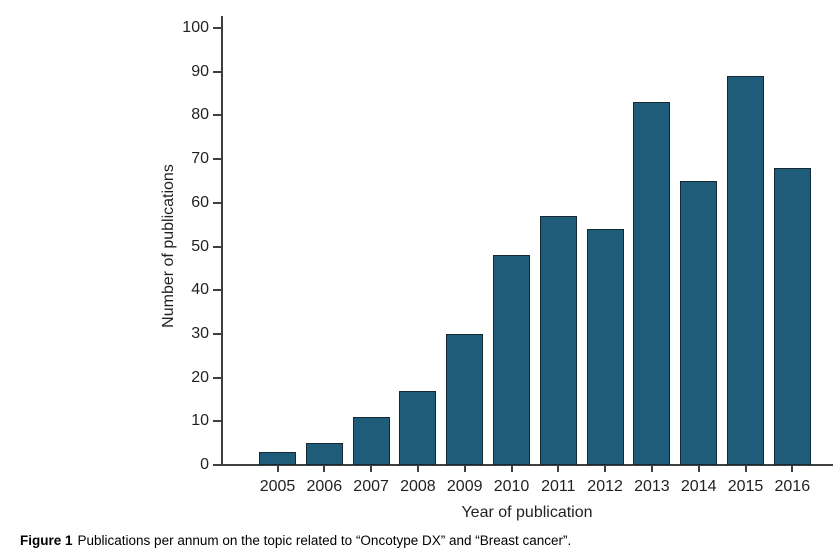  I want to click on y-axis-title: Number of publications, so click(168, 246).